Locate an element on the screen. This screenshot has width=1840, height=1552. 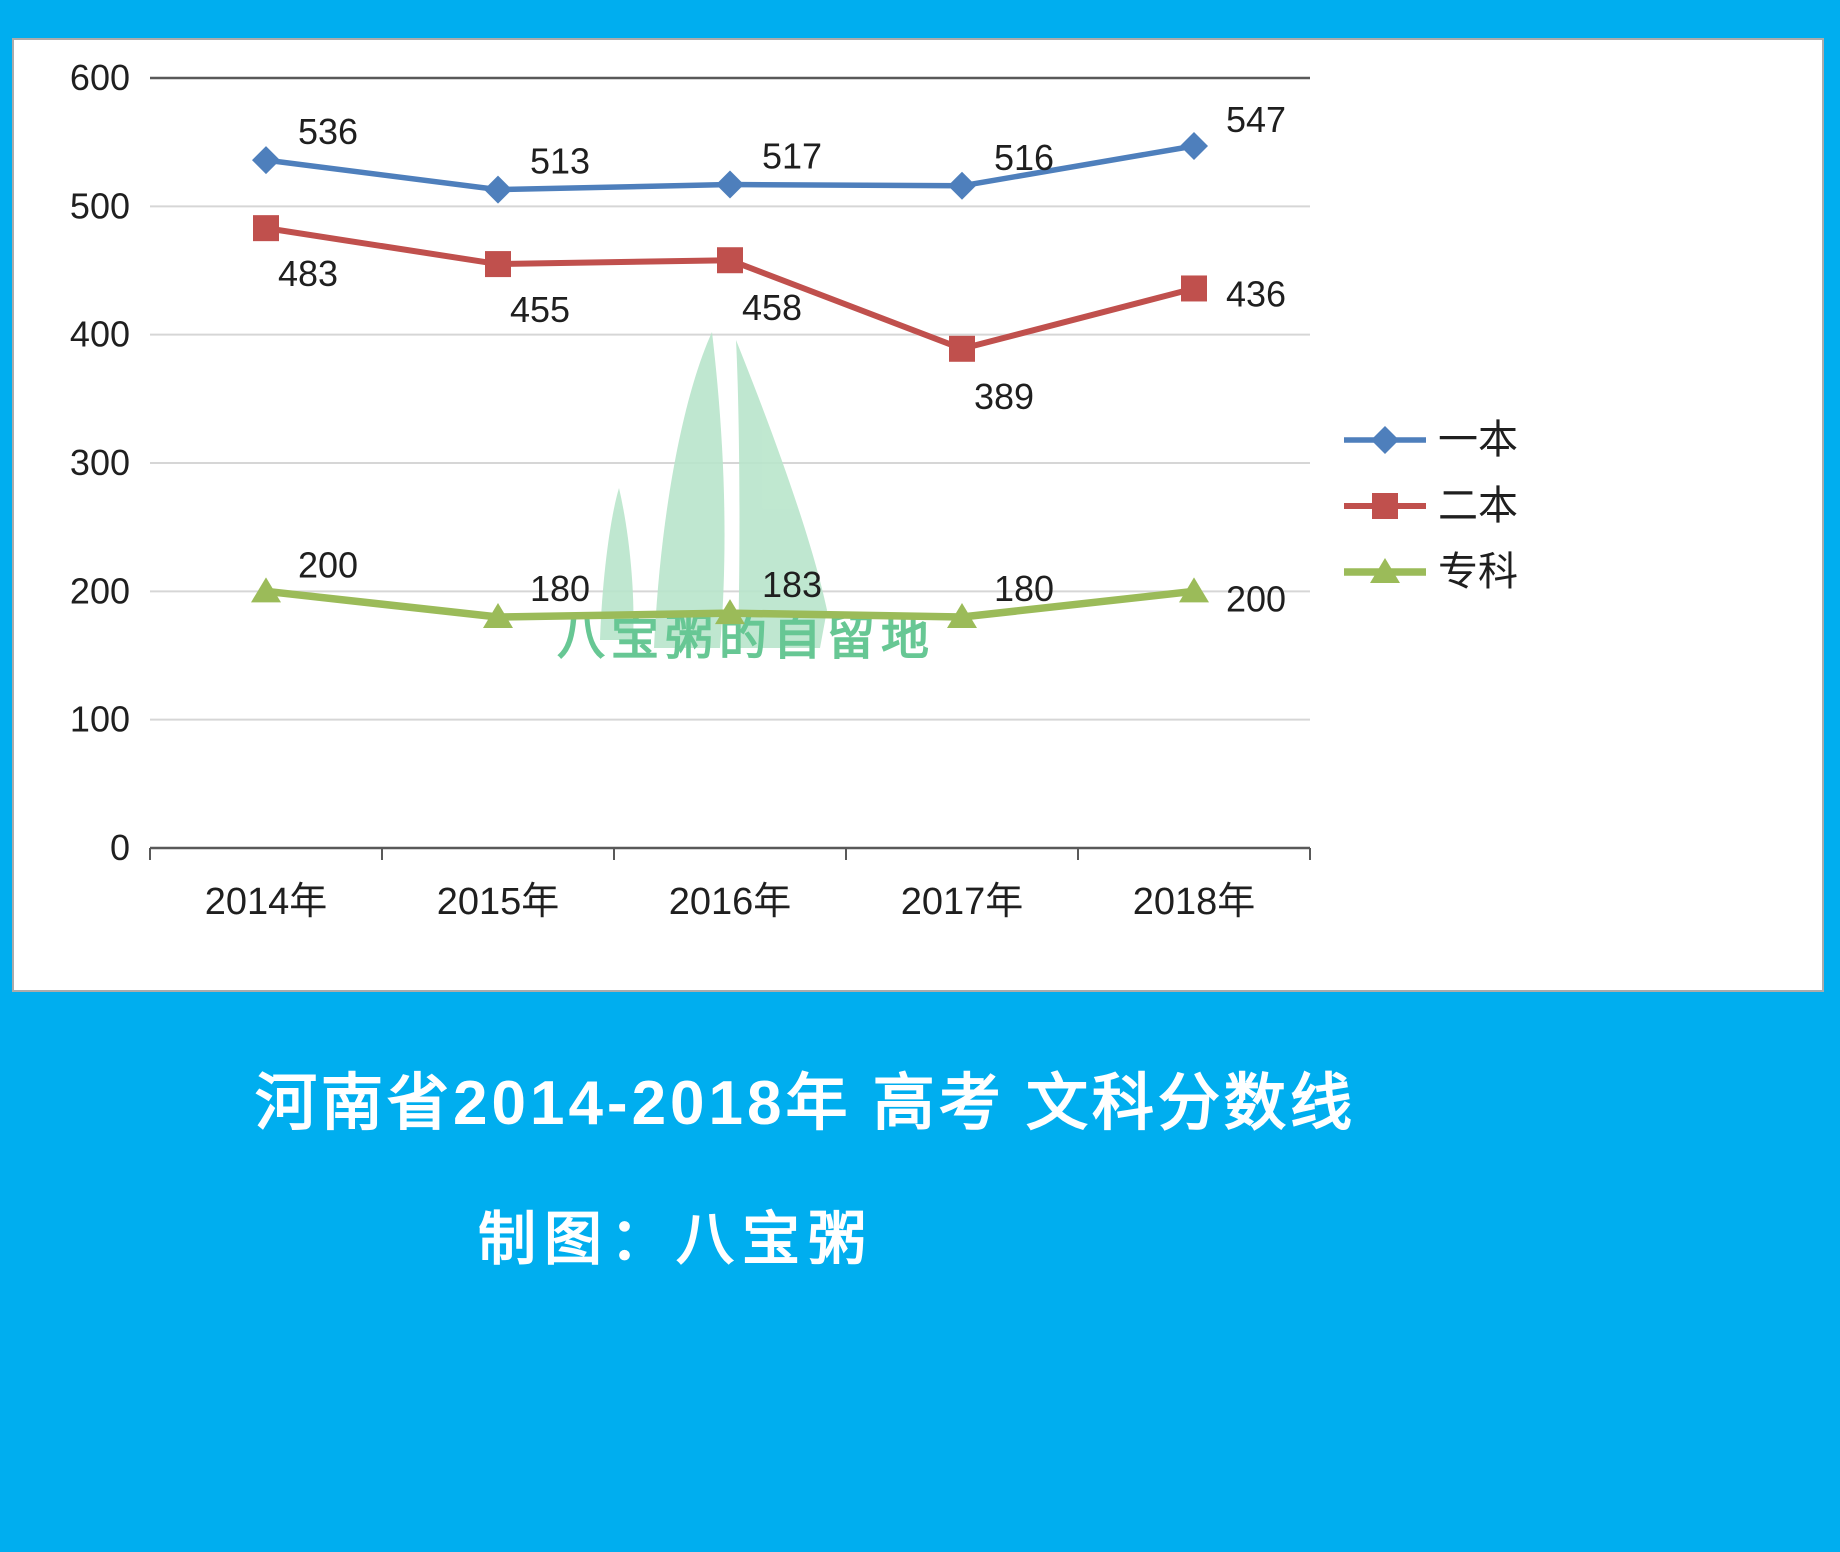
series-二本: 483 455 458 389 436 is located at coordinates (769, 316).